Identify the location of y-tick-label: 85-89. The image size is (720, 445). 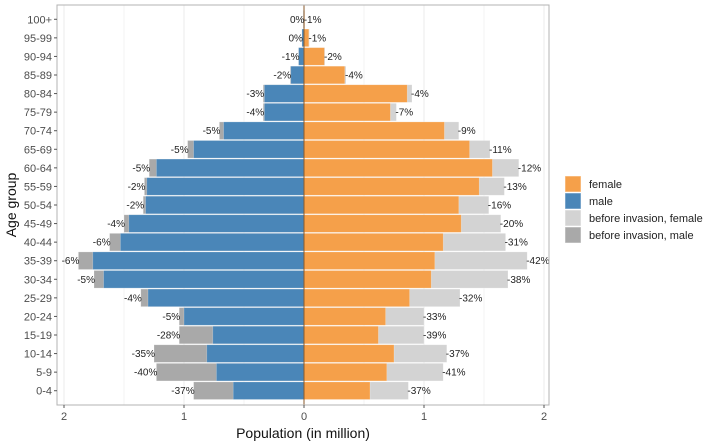
(38, 76).